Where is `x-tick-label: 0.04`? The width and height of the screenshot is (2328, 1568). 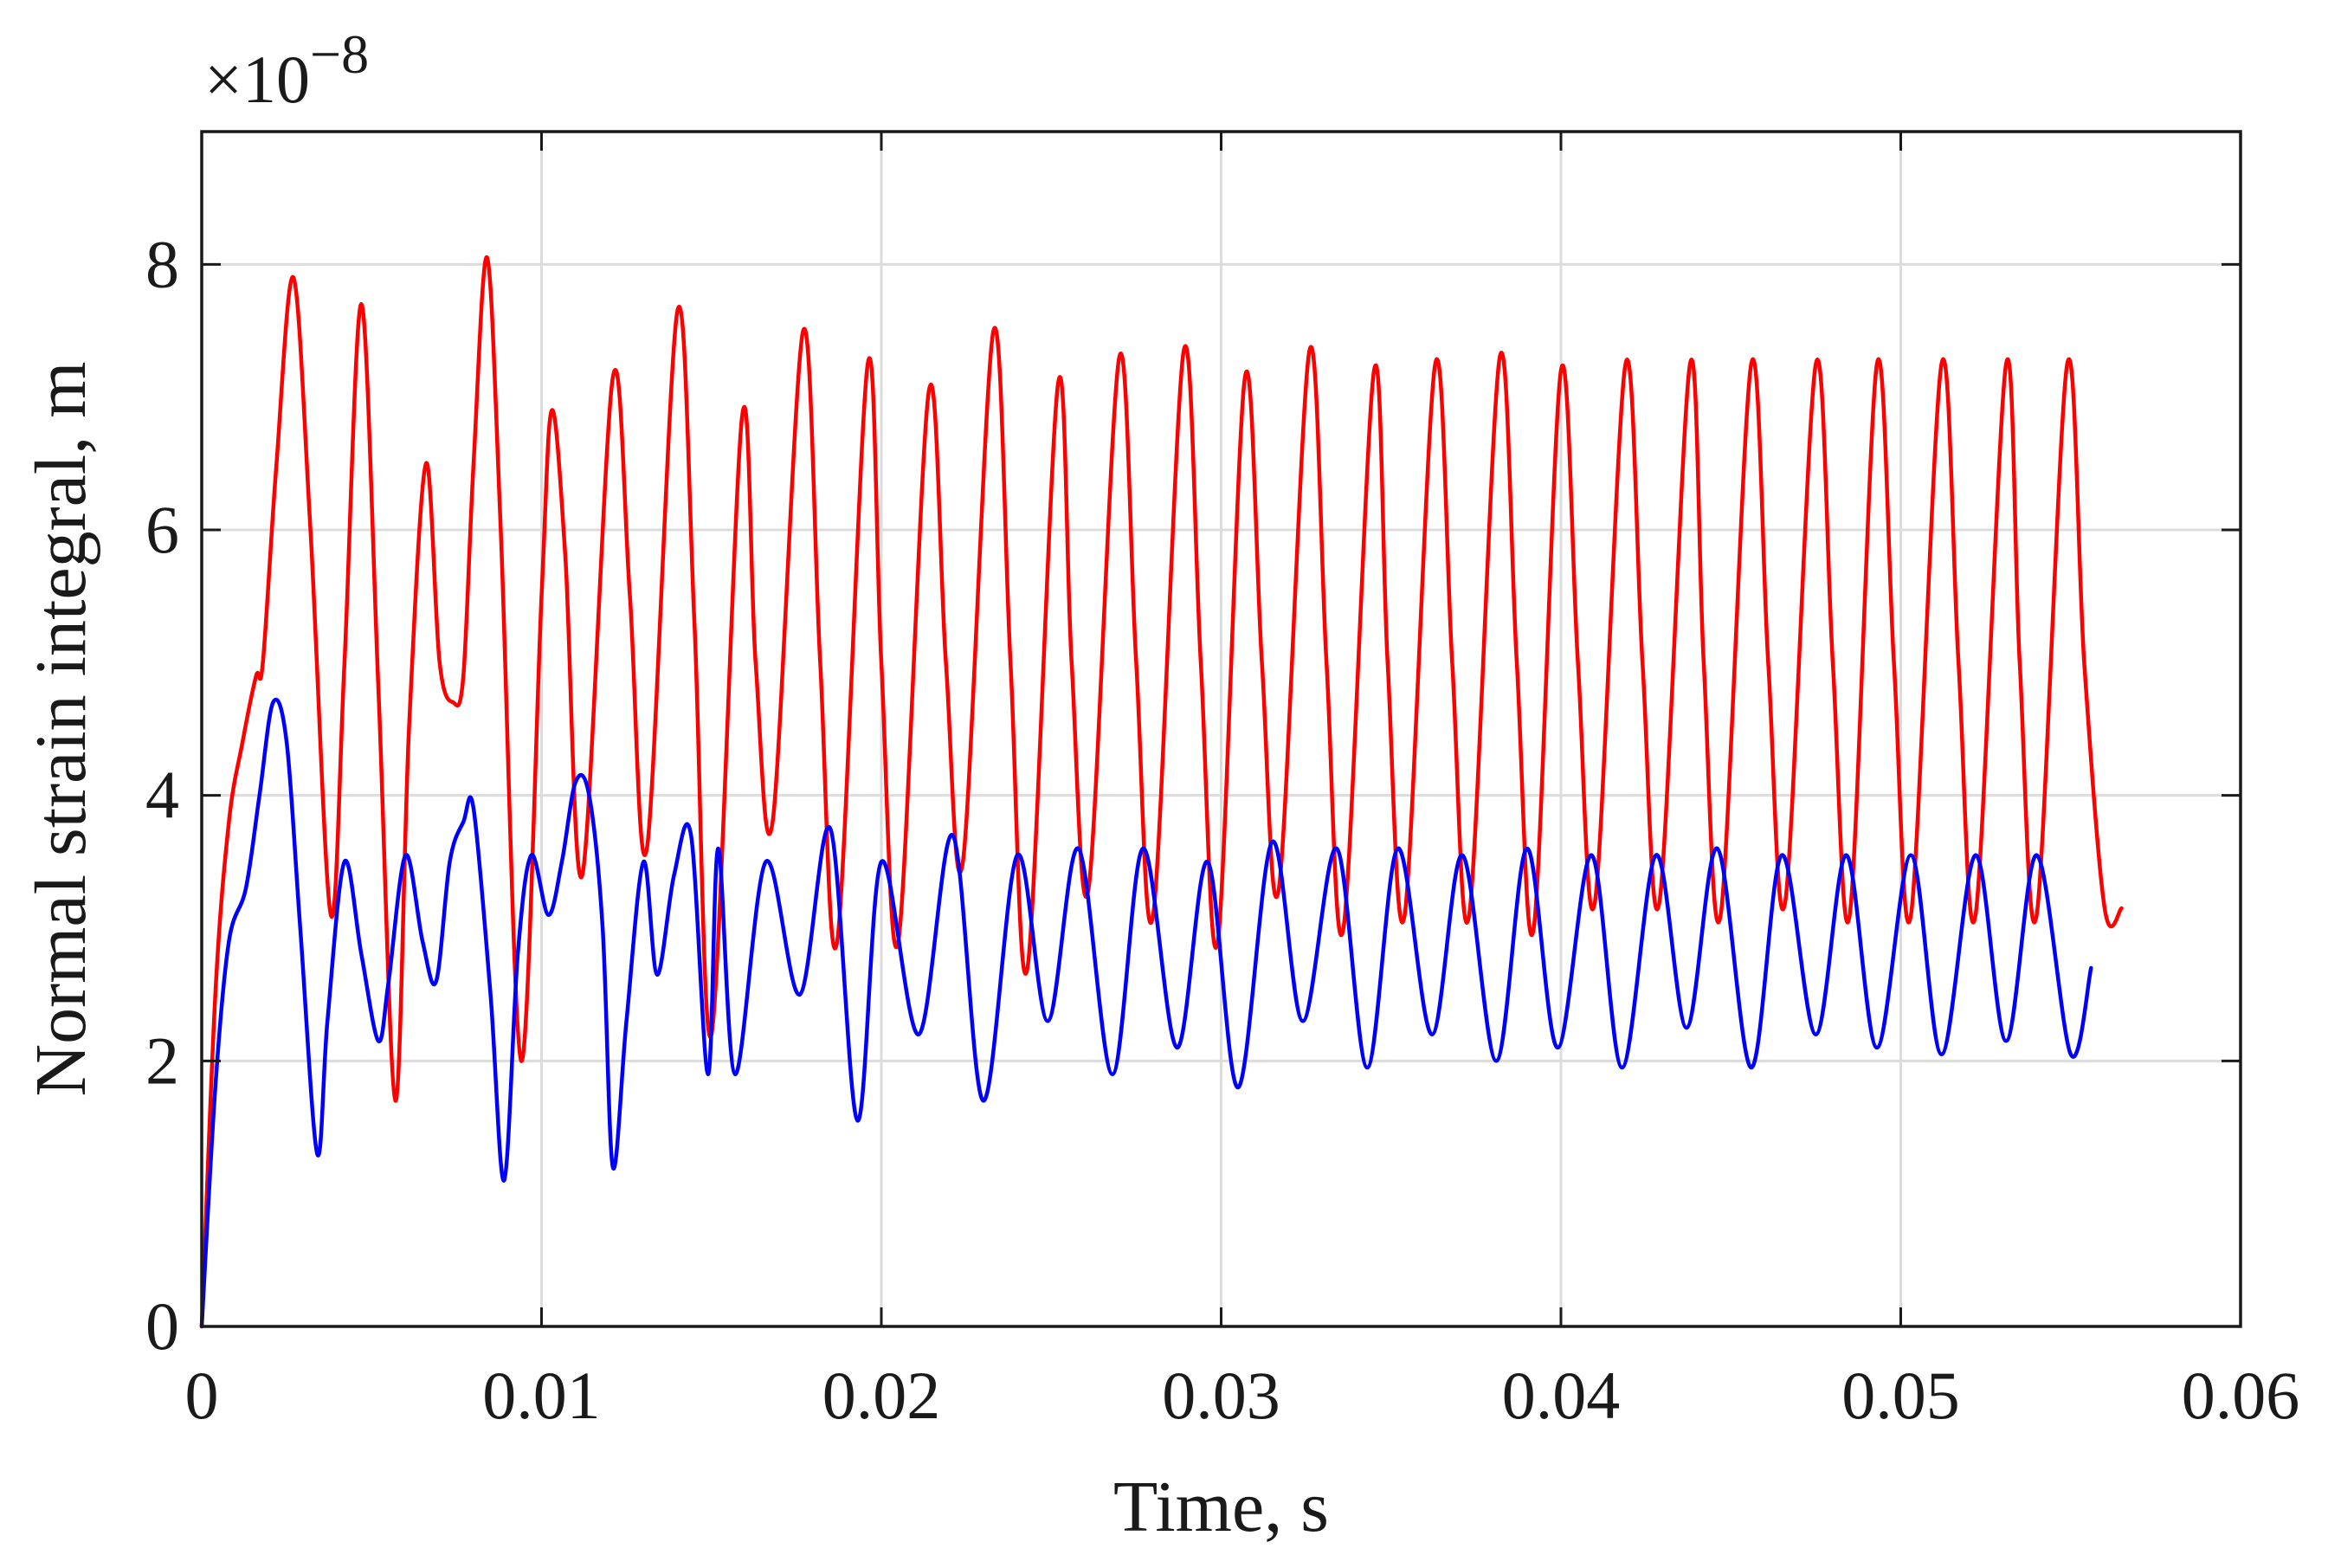
x-tick-label: 0.04 is located at coordinates (1561, 1395).